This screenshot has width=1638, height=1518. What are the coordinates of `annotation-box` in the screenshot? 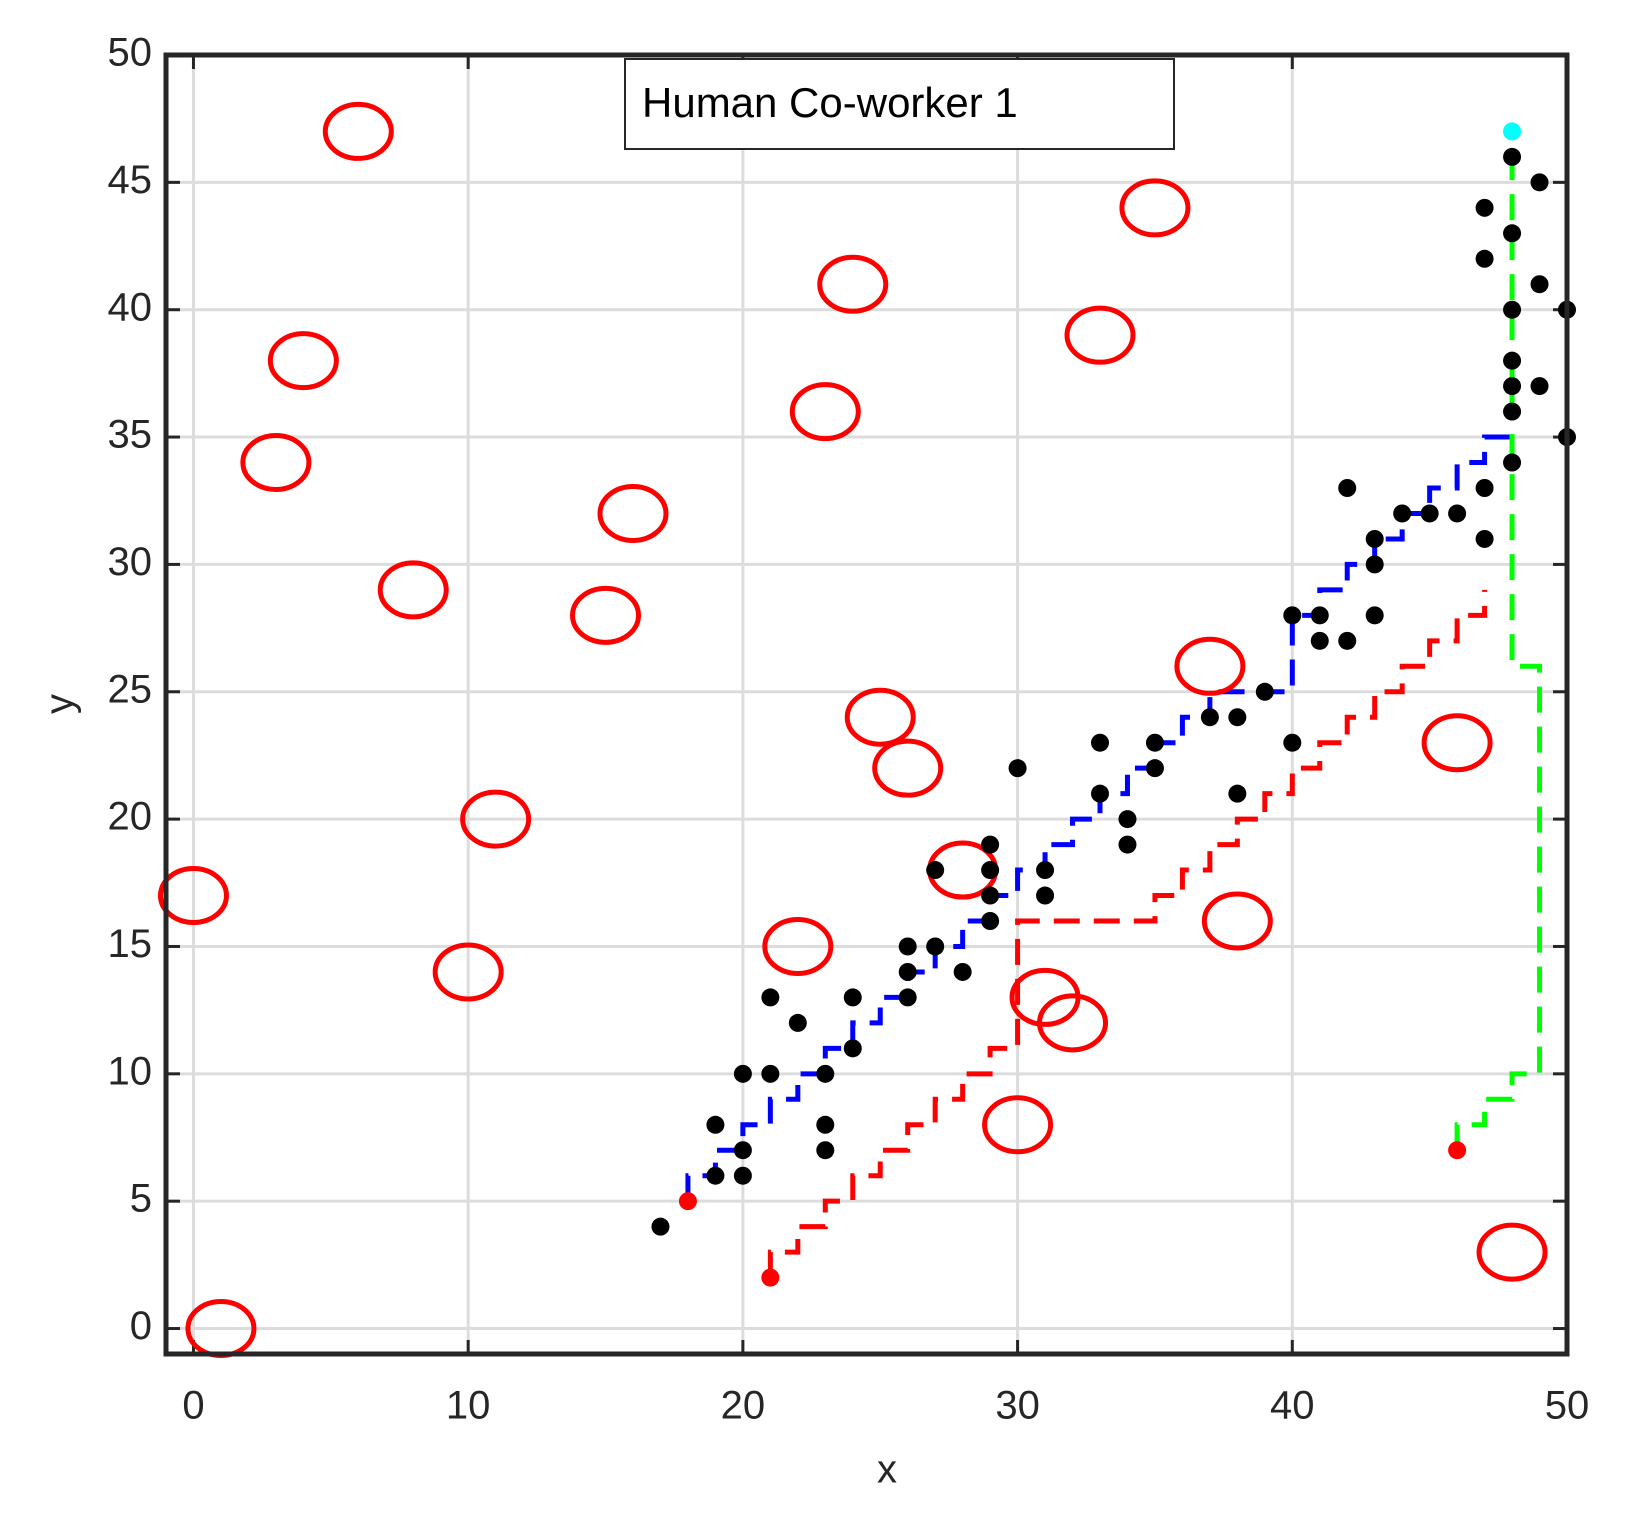 It's located at (899, 104).